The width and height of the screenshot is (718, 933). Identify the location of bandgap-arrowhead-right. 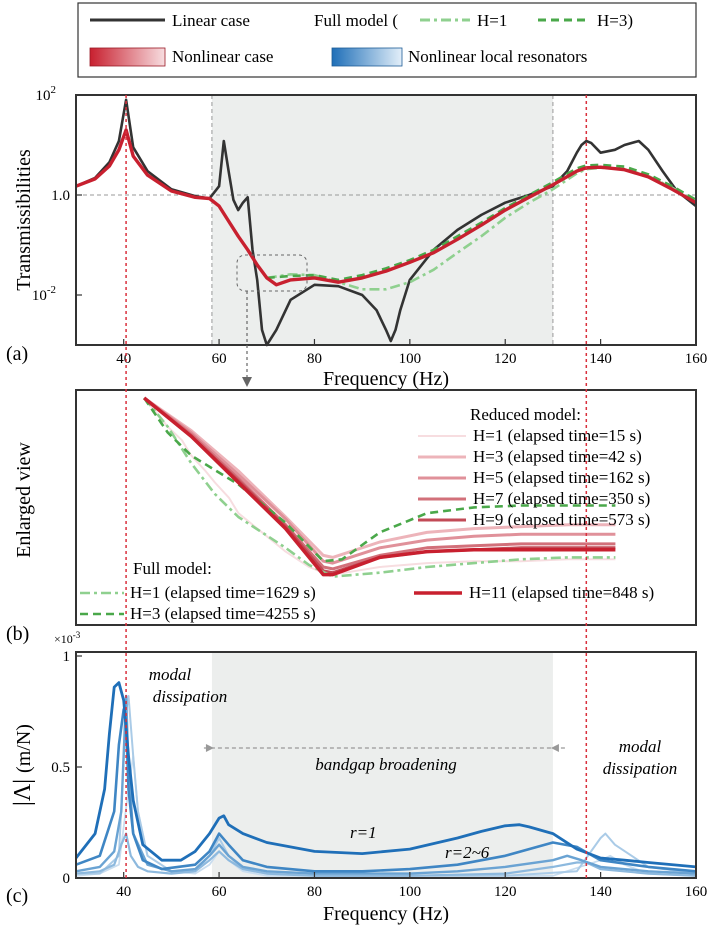
(554, 748).